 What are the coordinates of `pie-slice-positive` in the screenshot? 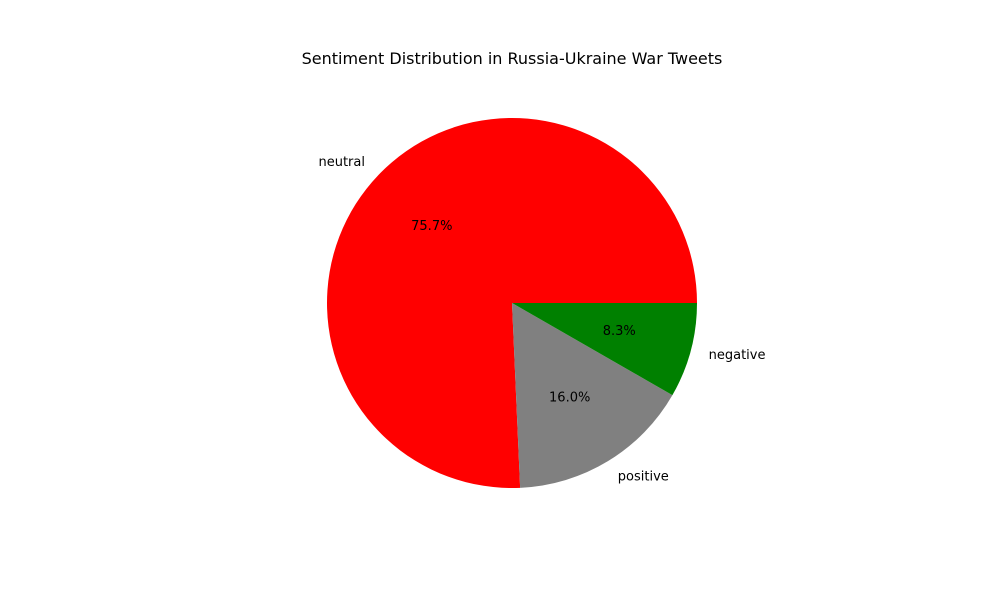 It's located at (592, 395).